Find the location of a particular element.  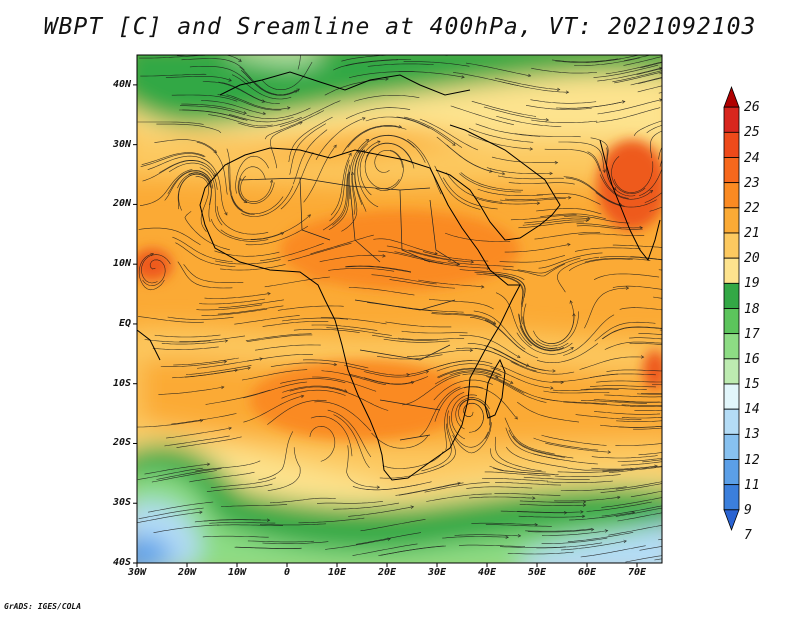

colorbar-label: 19 is located at coordinates (752, 284).